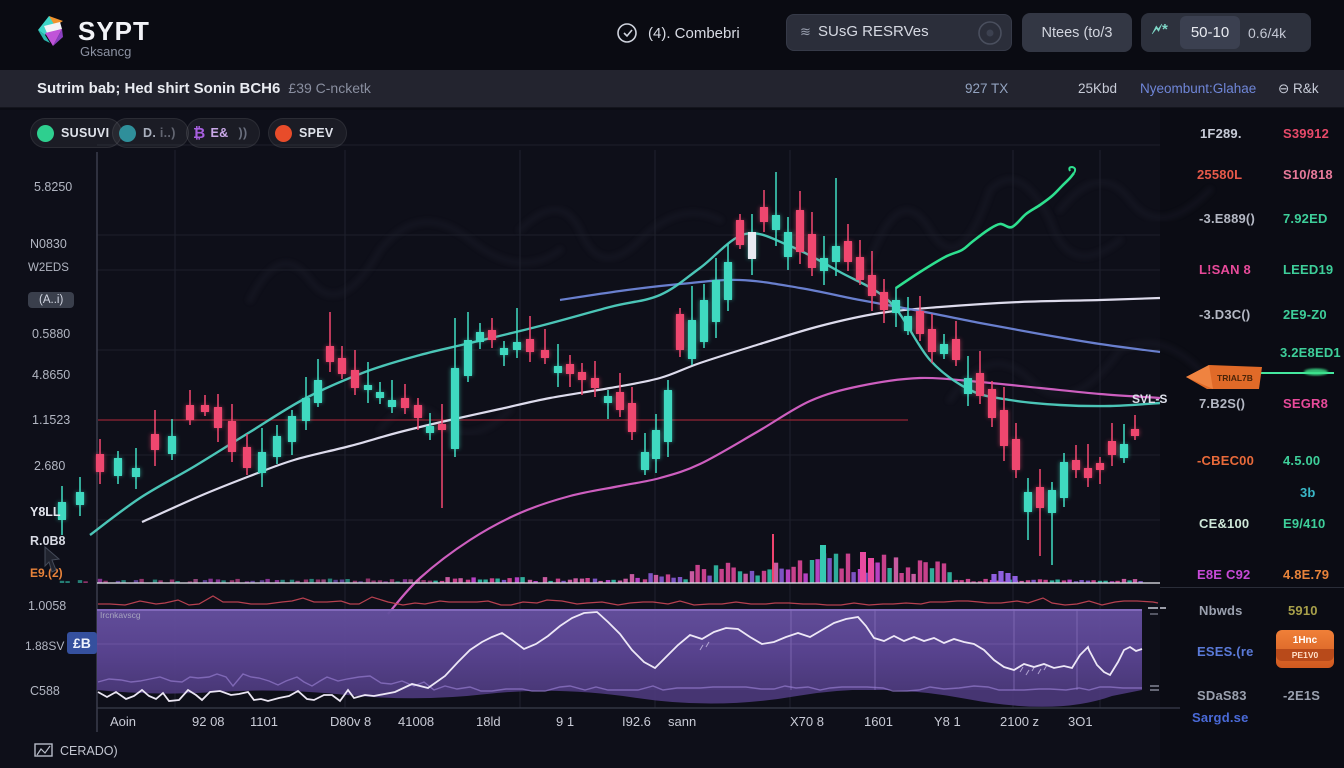  What do you see at coordinates (1235, 378) in the screenshot?
I see `svg-text: TRIAL7B` at bounding box center [1235, 378].